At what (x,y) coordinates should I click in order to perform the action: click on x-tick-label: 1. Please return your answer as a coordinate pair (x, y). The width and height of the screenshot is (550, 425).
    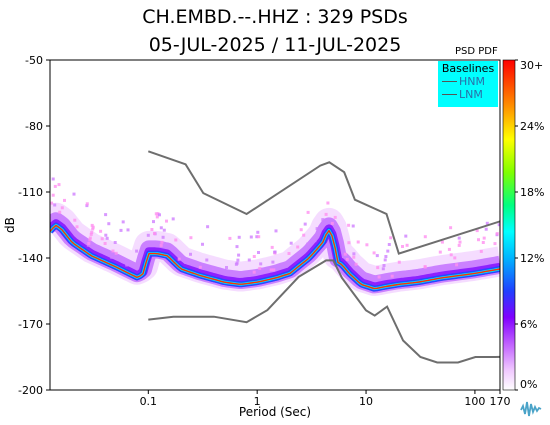
    Looking at the image, I should click on (257, 401).